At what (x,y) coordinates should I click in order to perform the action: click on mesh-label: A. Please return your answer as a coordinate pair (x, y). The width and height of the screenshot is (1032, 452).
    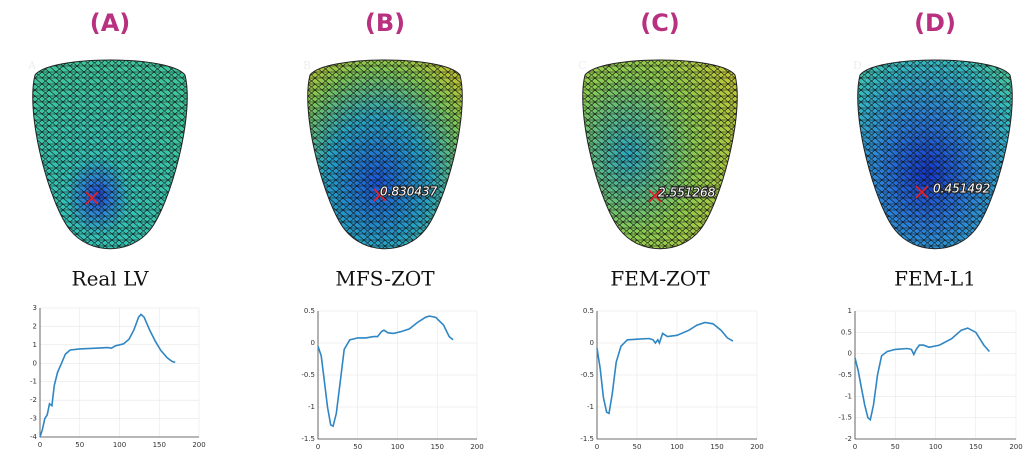
    Looking at the image, I should click on (32, 65).